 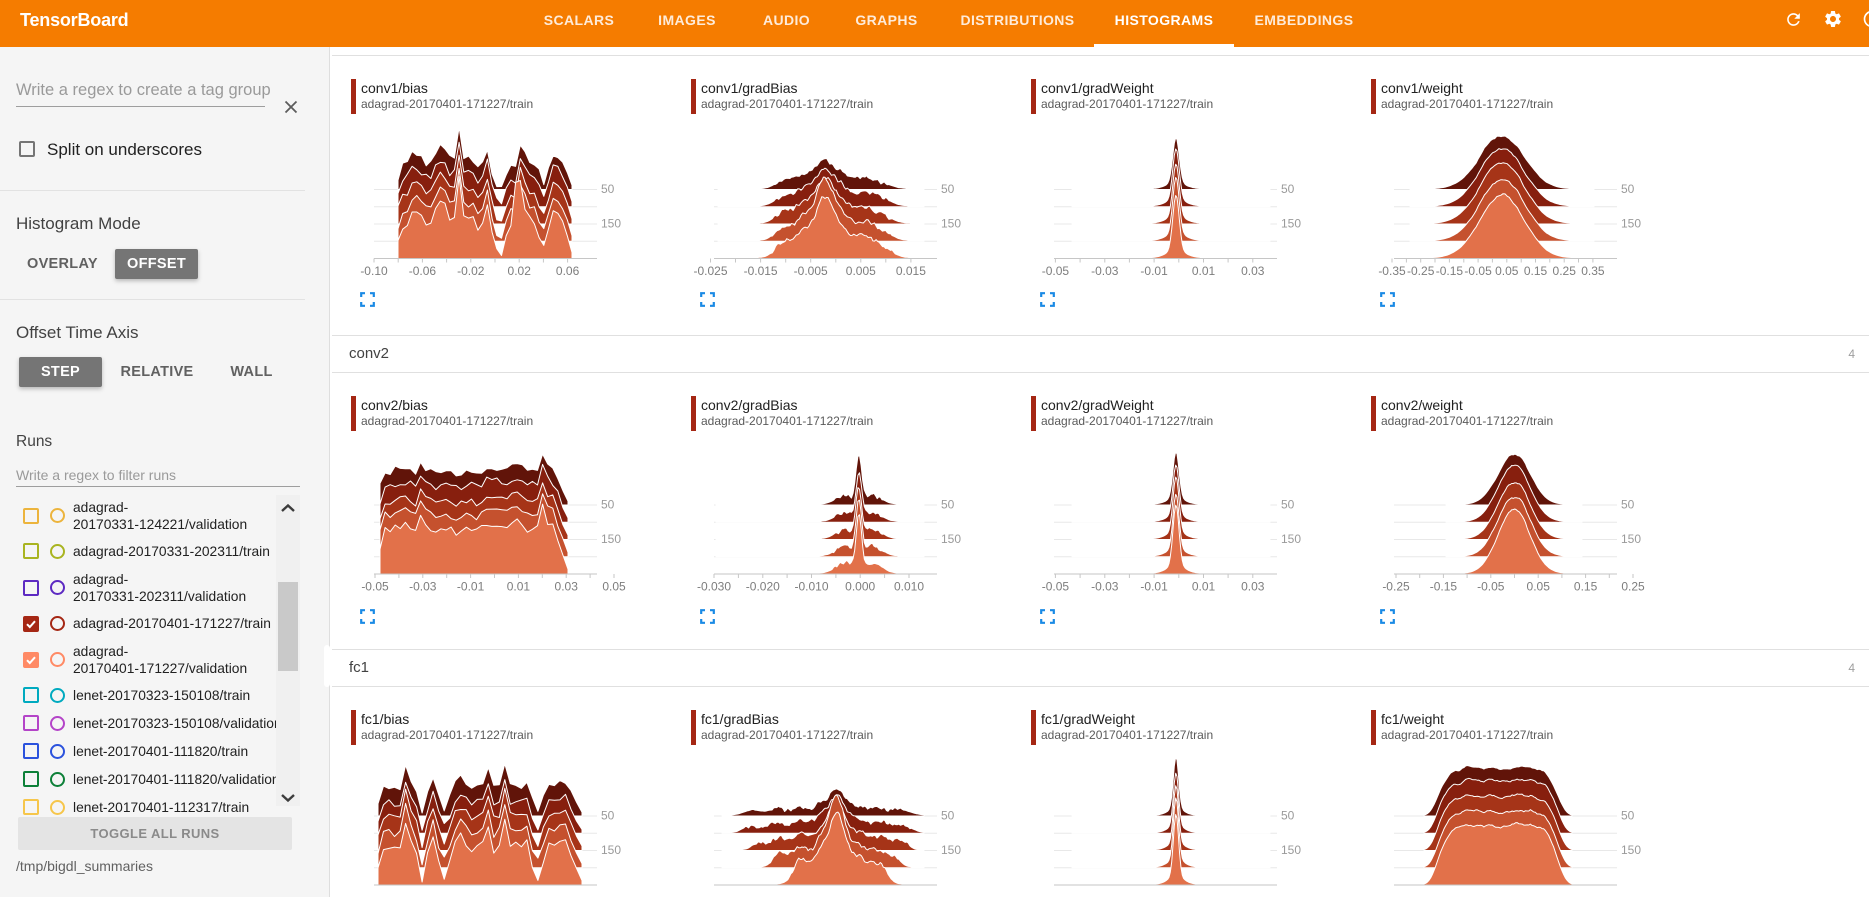 What do you see at coordinates (763, 587) in the screenshot?
I see `svg-text: -0.020` at bounding box center [763, 587].